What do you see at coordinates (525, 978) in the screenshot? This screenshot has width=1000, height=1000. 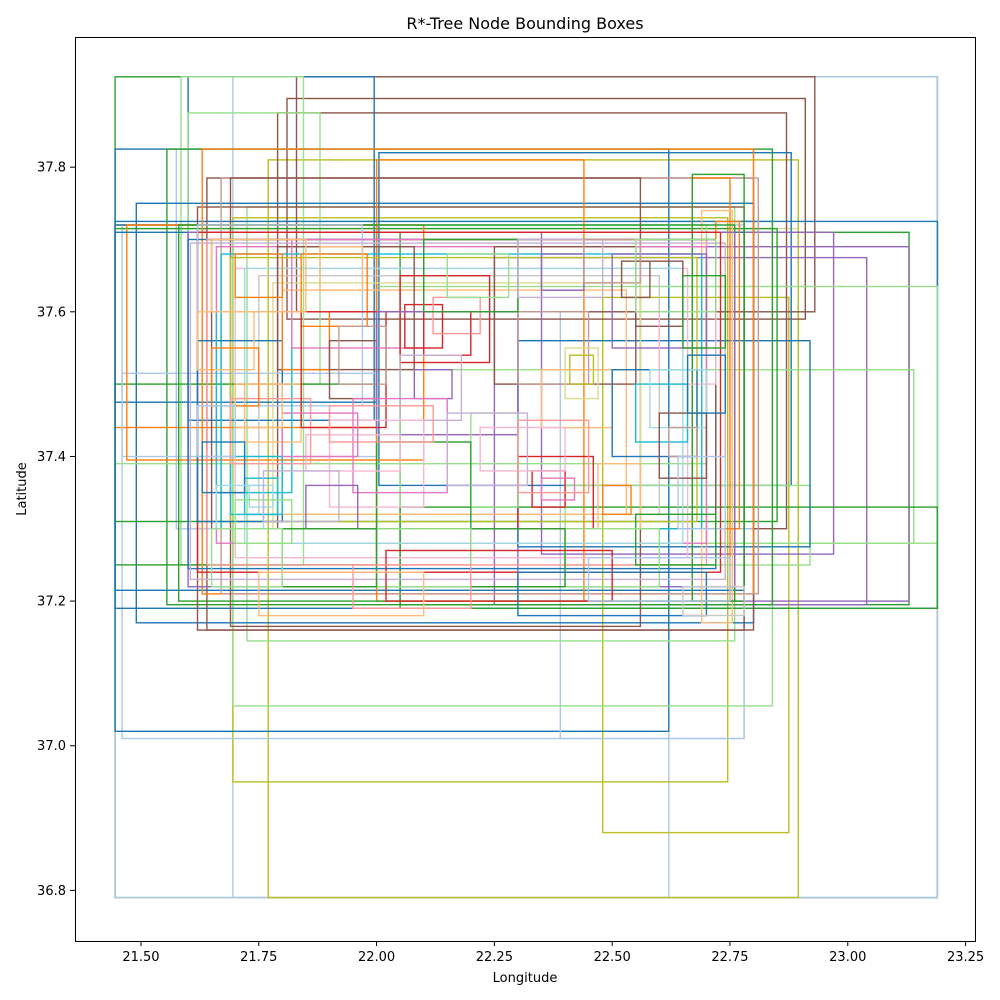 I see `x-axis-label: Longitude` at bounding box center [525, 978].